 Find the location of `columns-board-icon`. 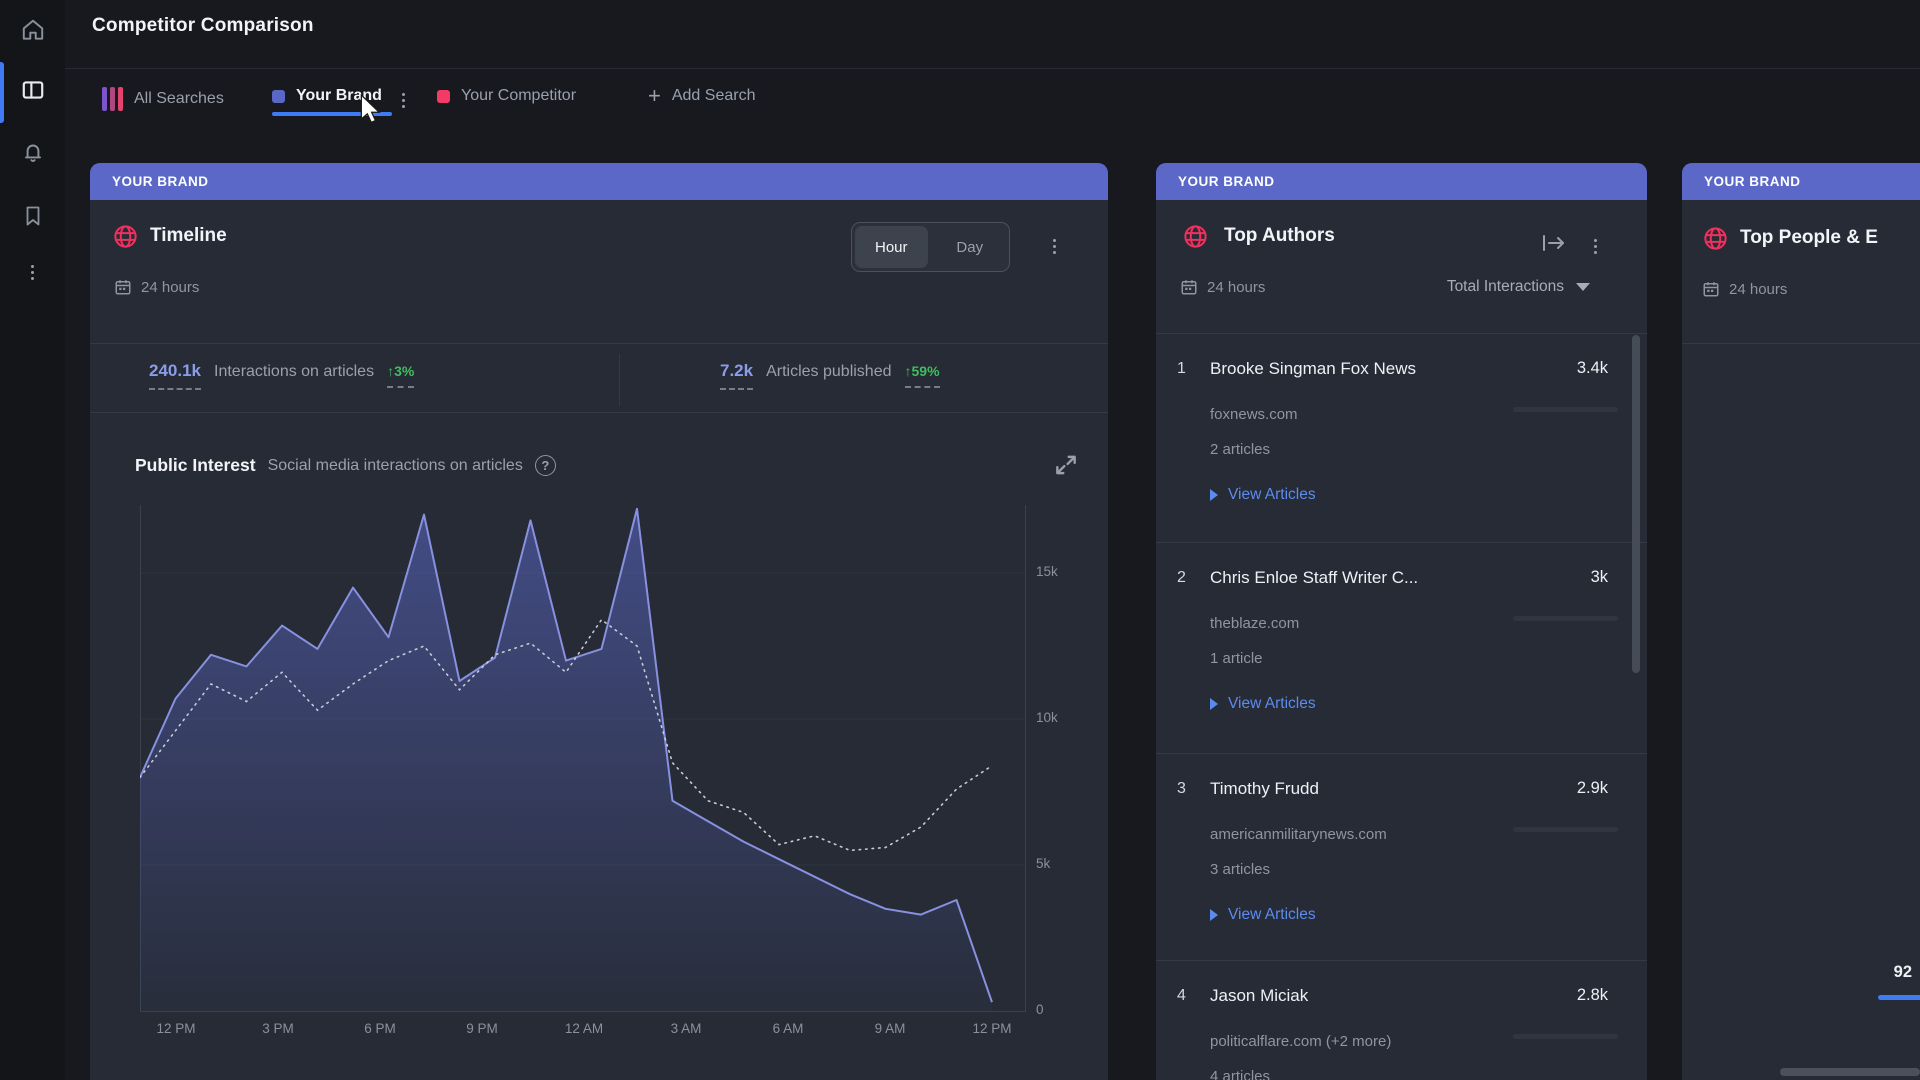

columns-board-icon is located at coordinates (33, 92).